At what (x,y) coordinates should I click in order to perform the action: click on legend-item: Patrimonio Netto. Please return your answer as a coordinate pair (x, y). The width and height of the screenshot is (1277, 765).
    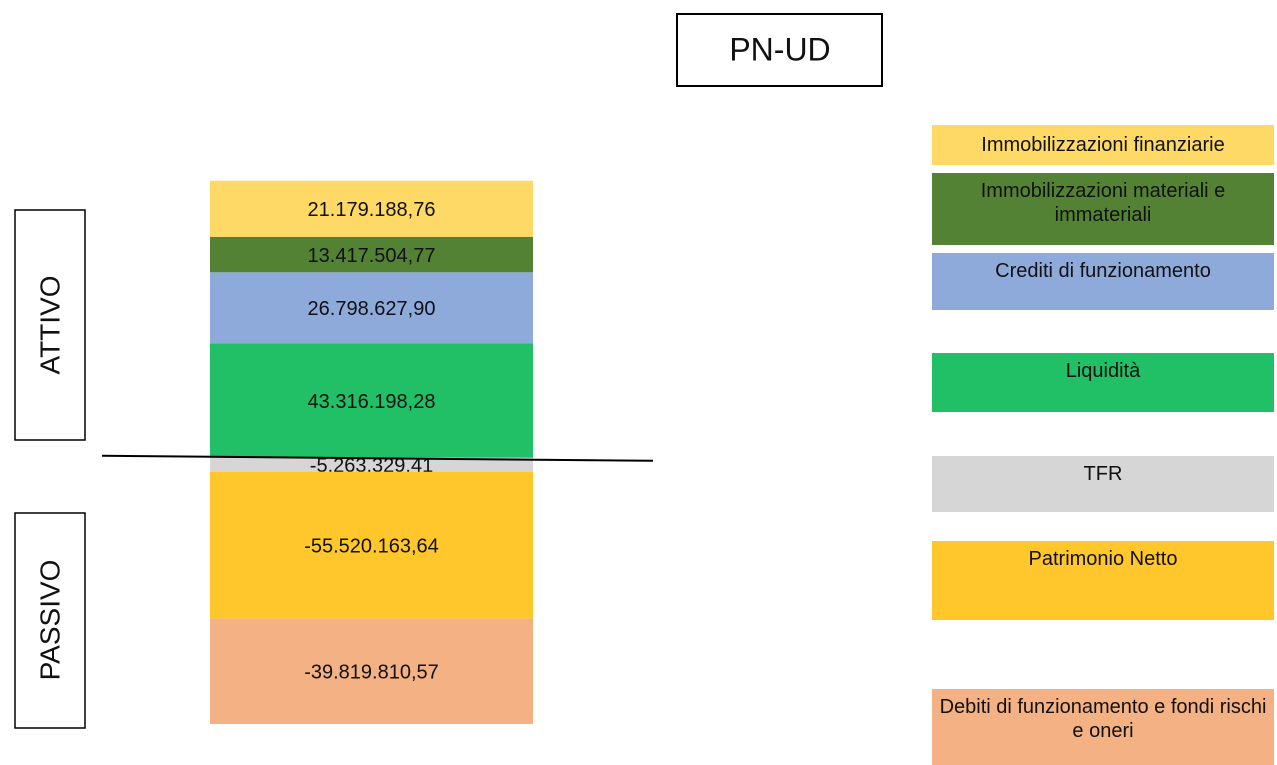
    Looking at the image, I should click on (1103, 580).